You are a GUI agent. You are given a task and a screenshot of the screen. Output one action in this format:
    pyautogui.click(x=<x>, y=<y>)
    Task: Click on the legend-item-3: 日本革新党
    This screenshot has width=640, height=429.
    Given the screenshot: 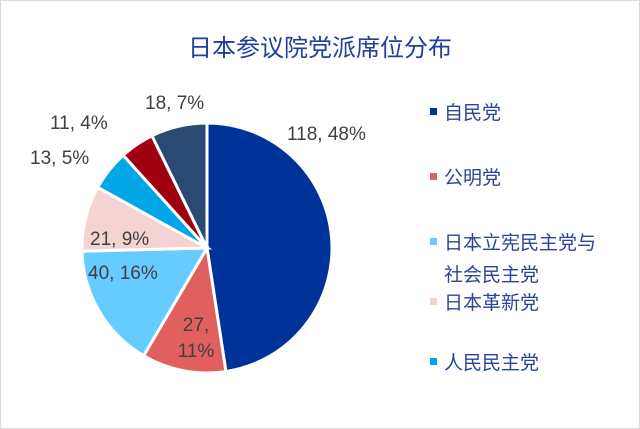 What is the action you would take?
    pyautogui.click(x=484, y=301)
    